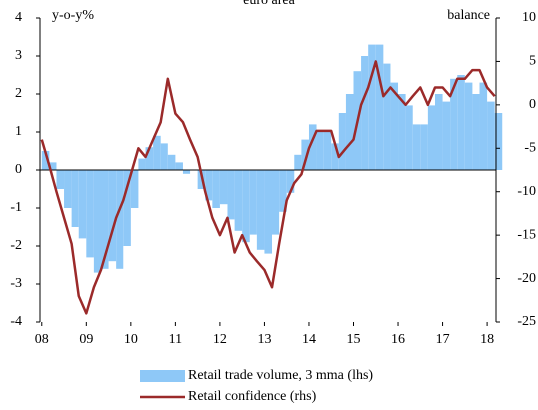 The width and height of the screenshot is (538, 410). Describe the element at coordinates (131, 339) in the screenshot. I see `x-tick-label: 10` at that location.